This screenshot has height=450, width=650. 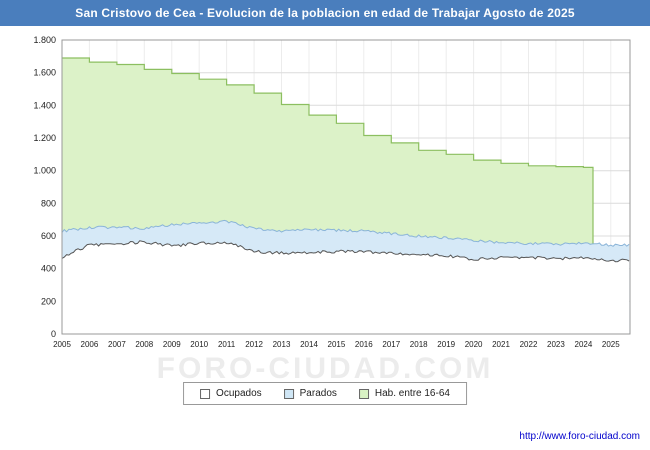 What do you see at coordinates (44, 105) in the screenshot?
I see `svg-text: 1.400` at bounding box center [44, 105].